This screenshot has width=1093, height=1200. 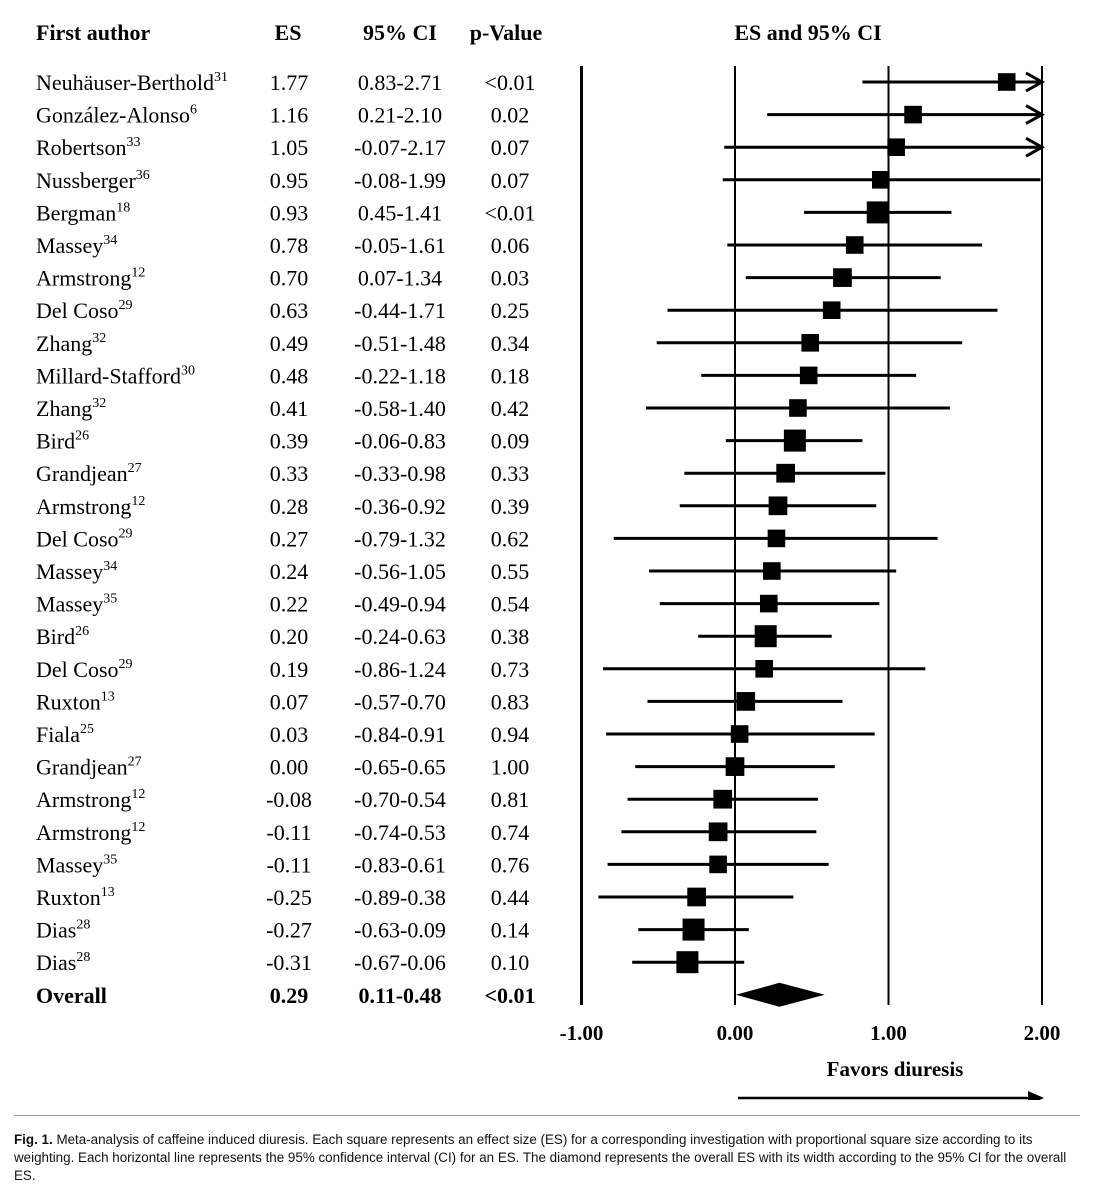 I want to click on study-es: -0.08, so click(x=289, y=799).